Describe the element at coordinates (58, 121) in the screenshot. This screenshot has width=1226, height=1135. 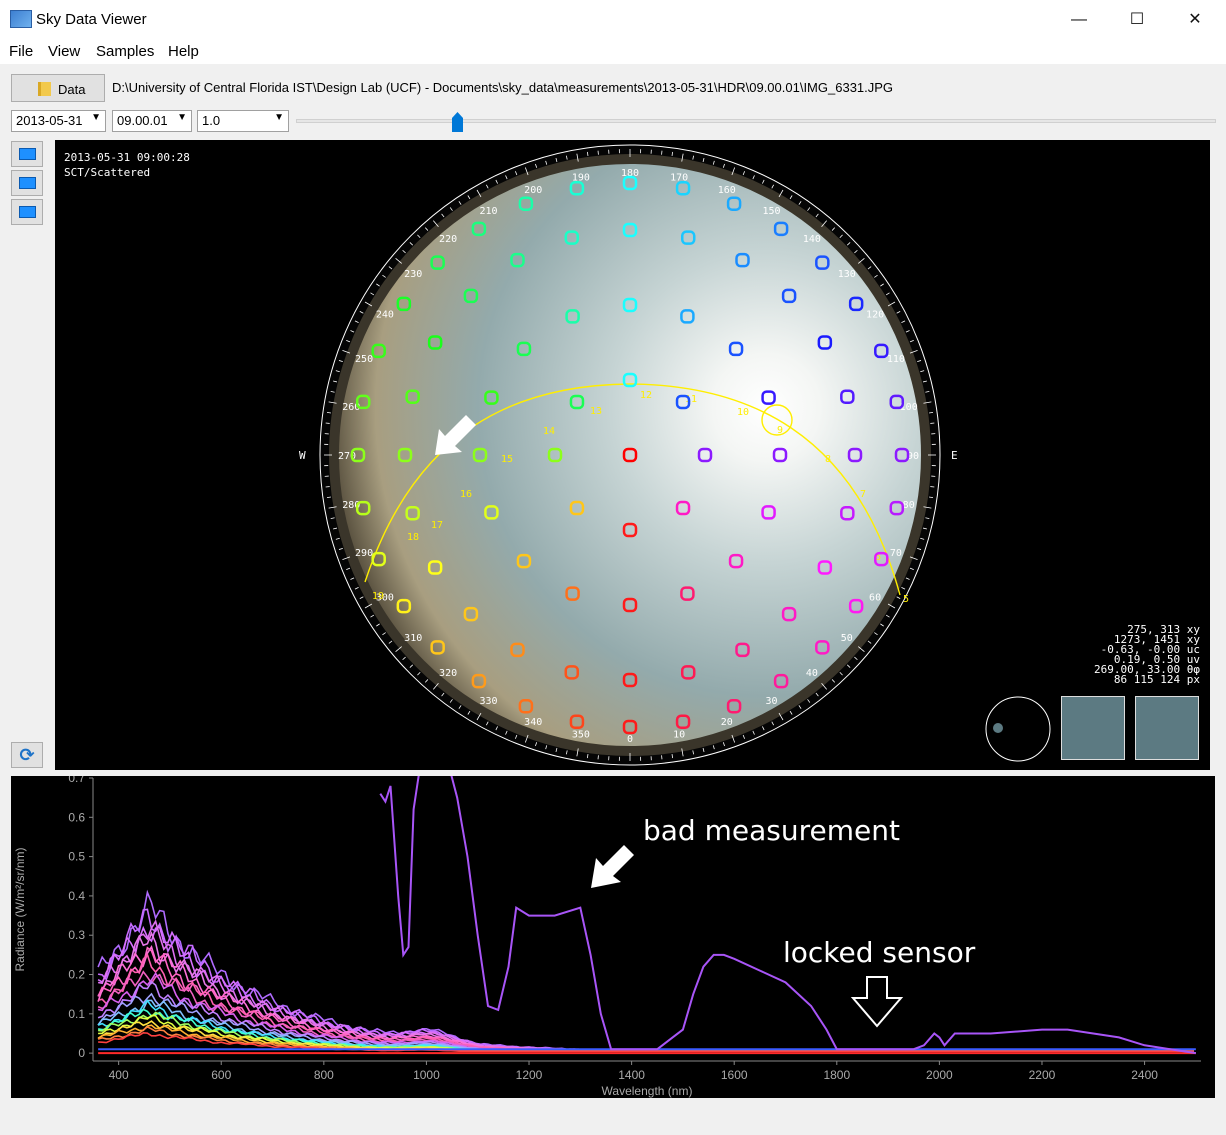
I see `date-select: 2013-05-31 ▼` at that location.